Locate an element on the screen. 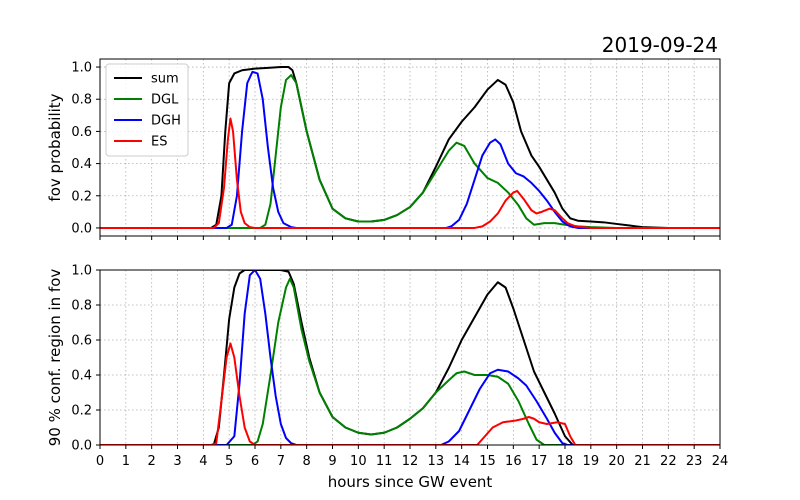 The image size is (800, 500). x-tick-label: 4 is located at coordinates (203, 461).